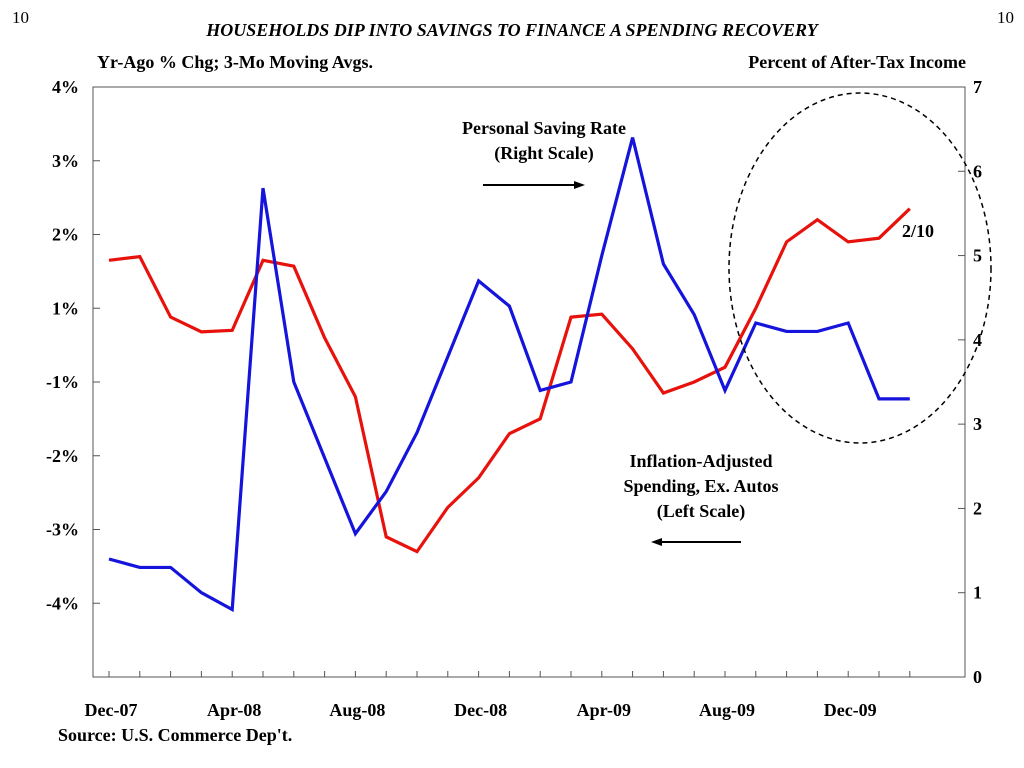 This screenshot has height=768, width=1024. What do you see at coordinates (977, 508) in the screenshot?
I see `right-tick-label: 2` at bounding box center [977, 508].